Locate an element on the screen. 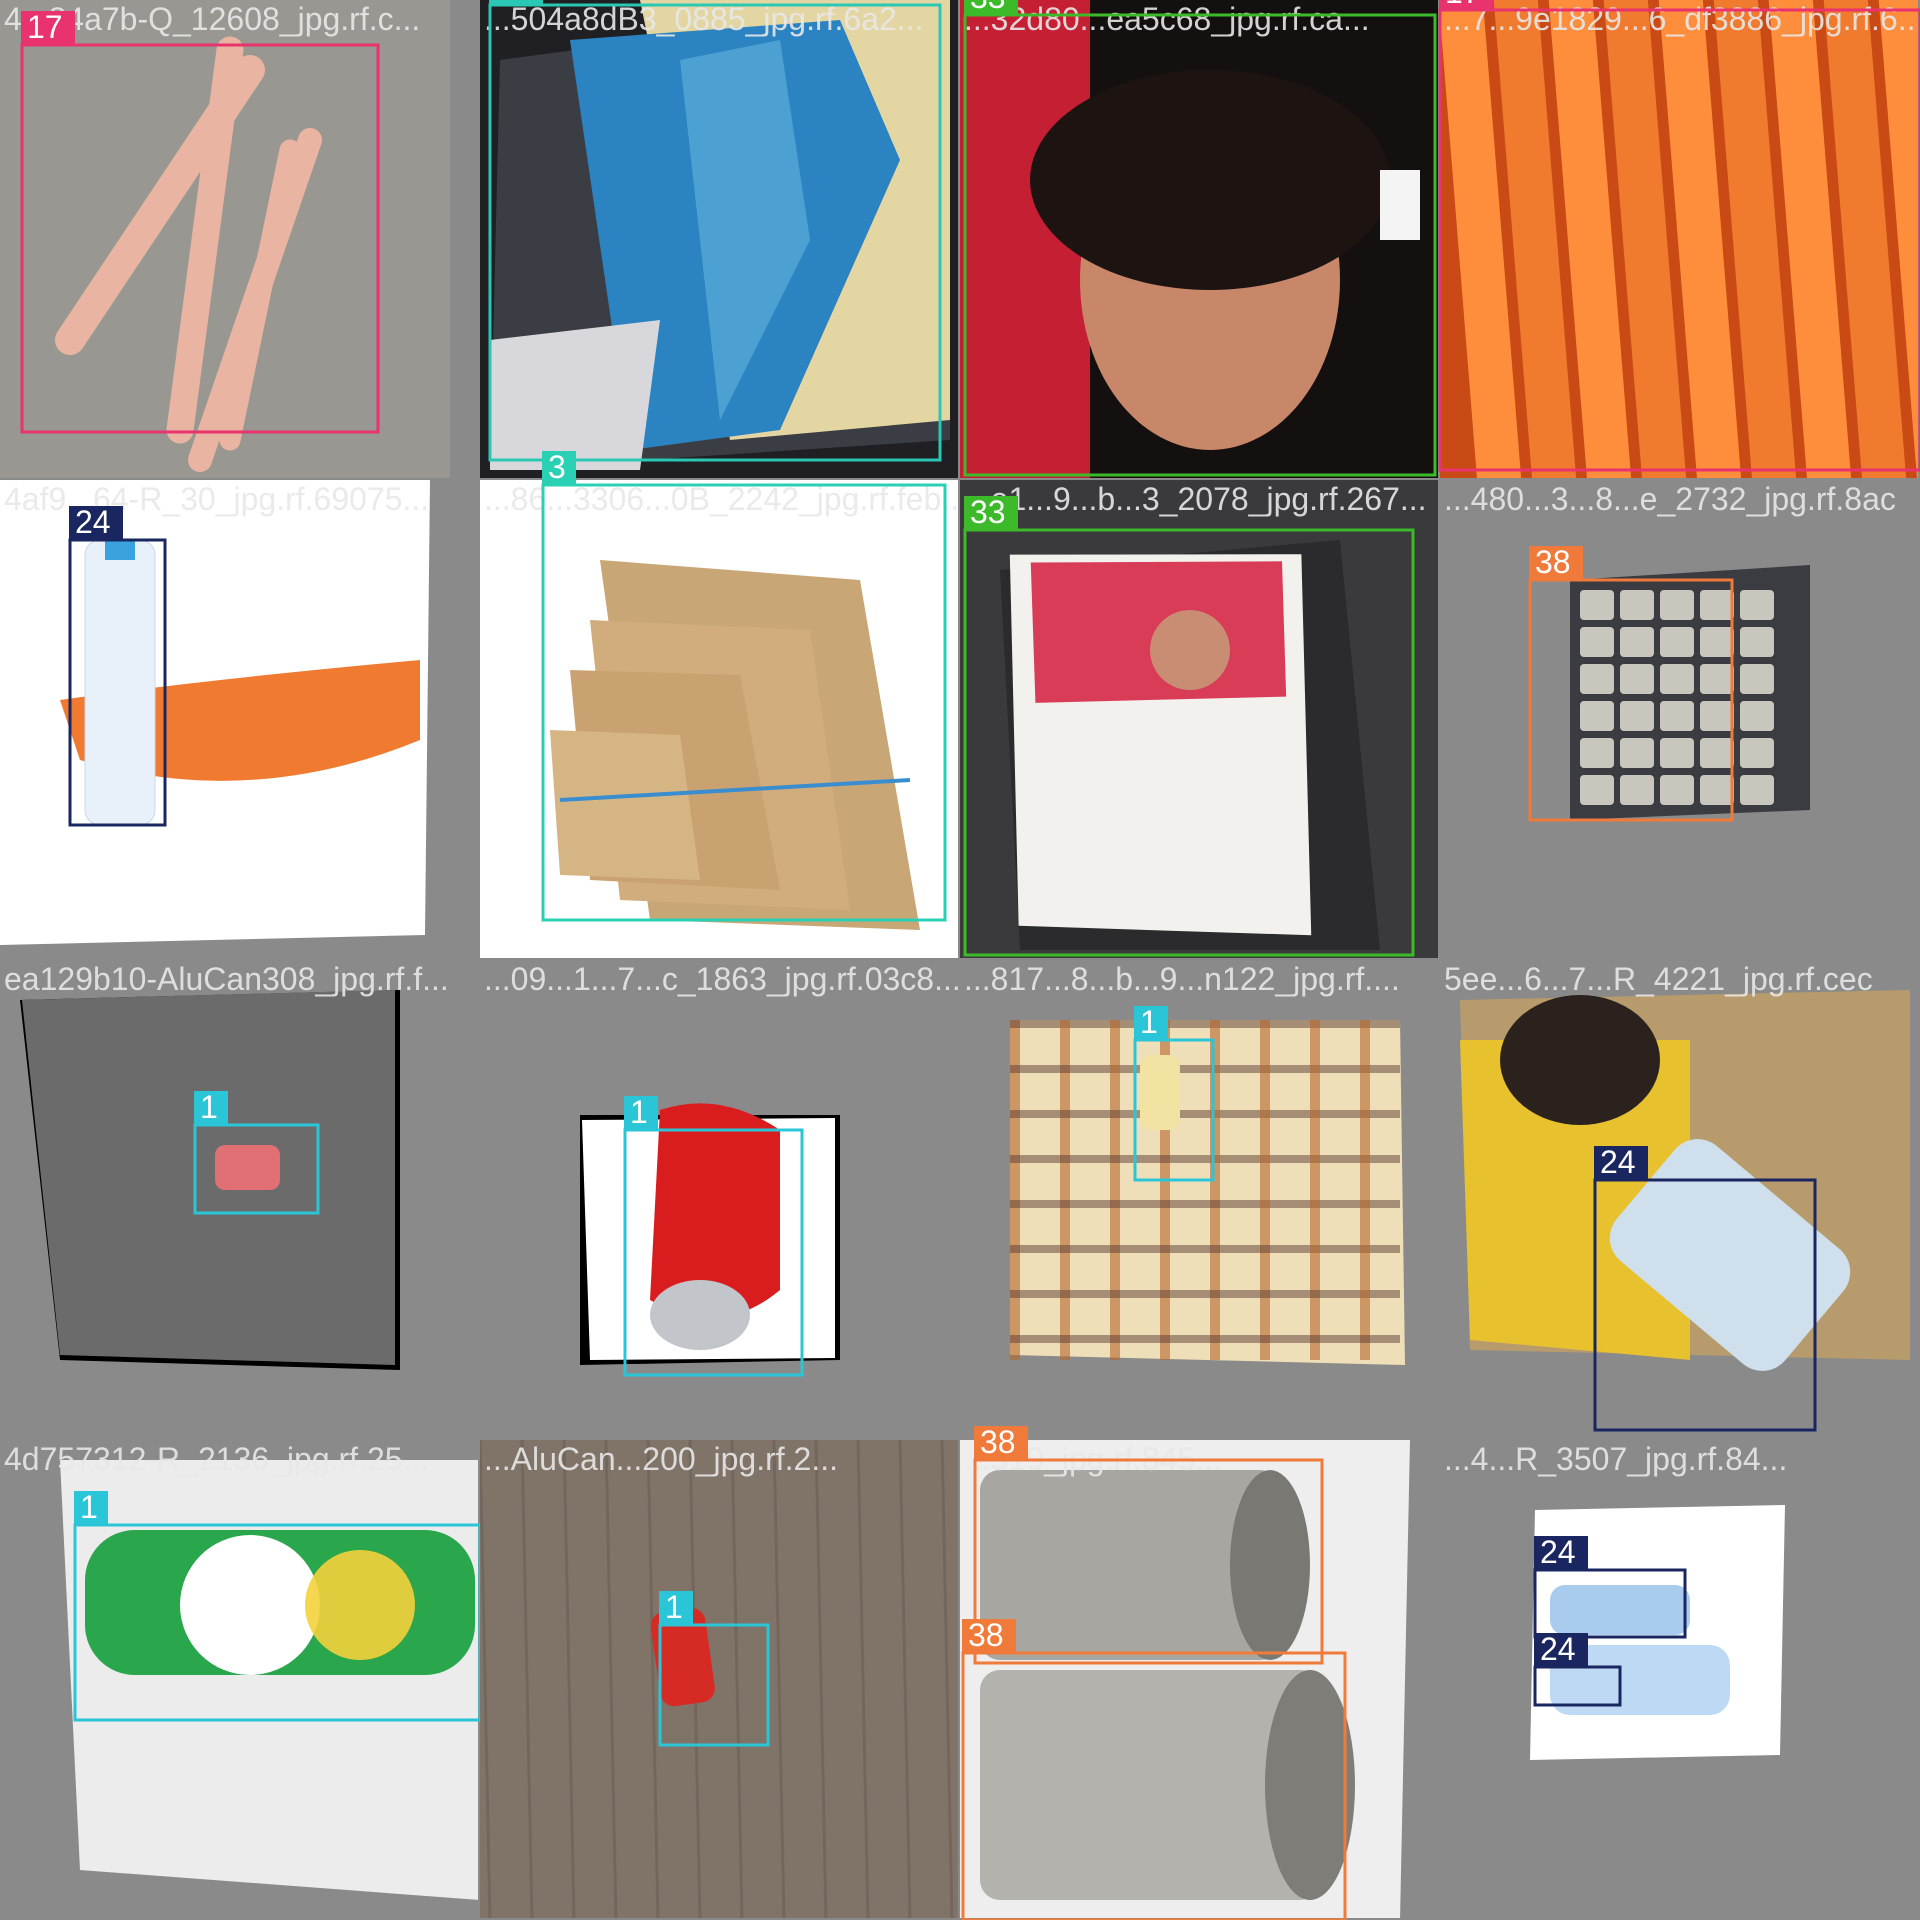  mosaic-tile: 4d757312-R_2136_jpg.rf.25... 1 is located at coordinates (241, 1679).